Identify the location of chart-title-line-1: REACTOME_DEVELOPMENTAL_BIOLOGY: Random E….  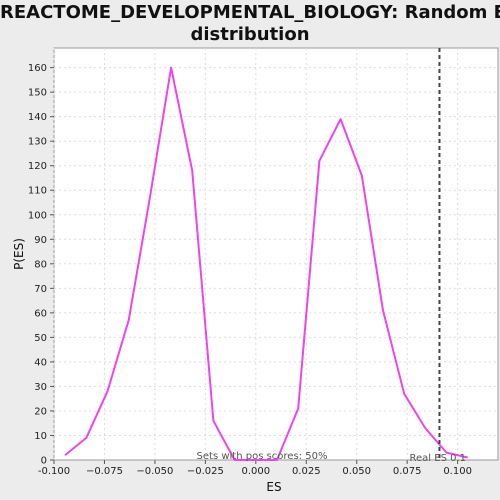
(250, 12).